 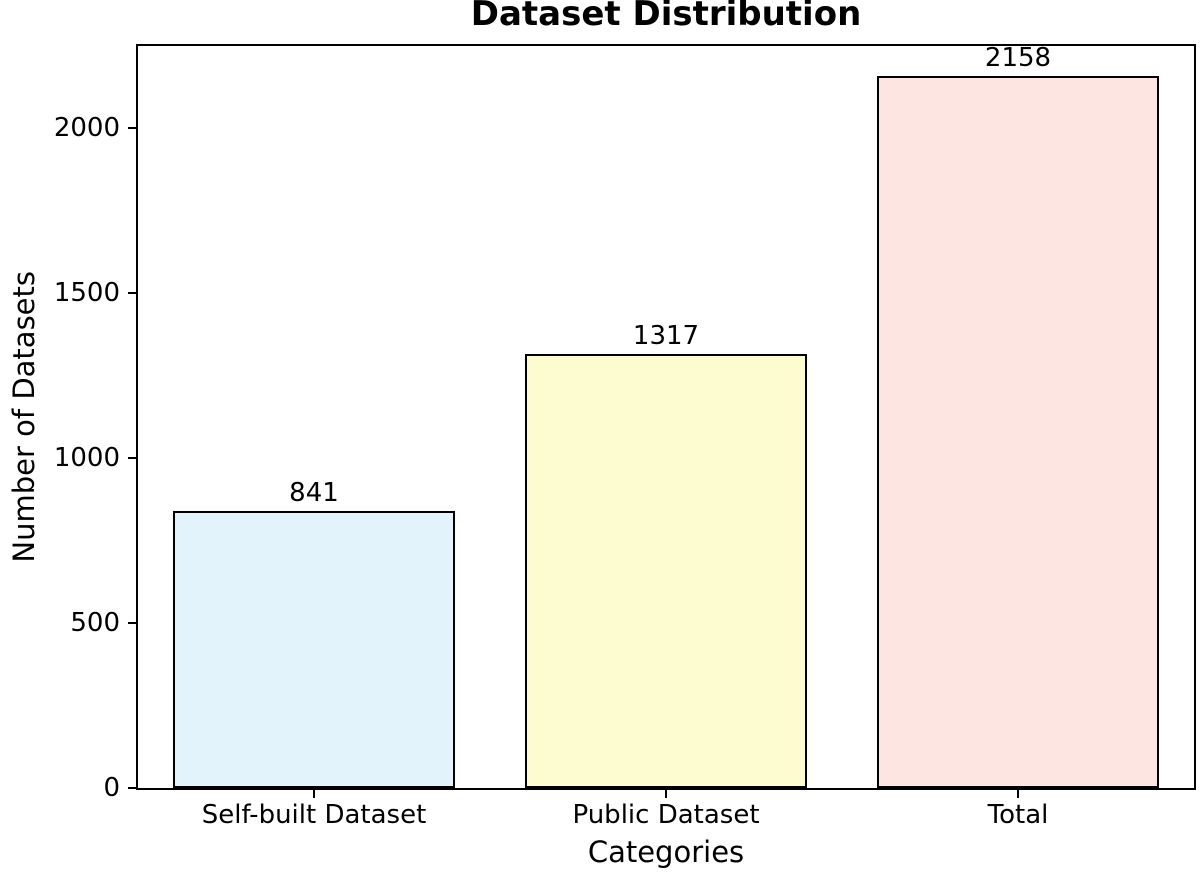 I want to click on x-tick-label: Self-built Dataset, so click(x=314, y=815).